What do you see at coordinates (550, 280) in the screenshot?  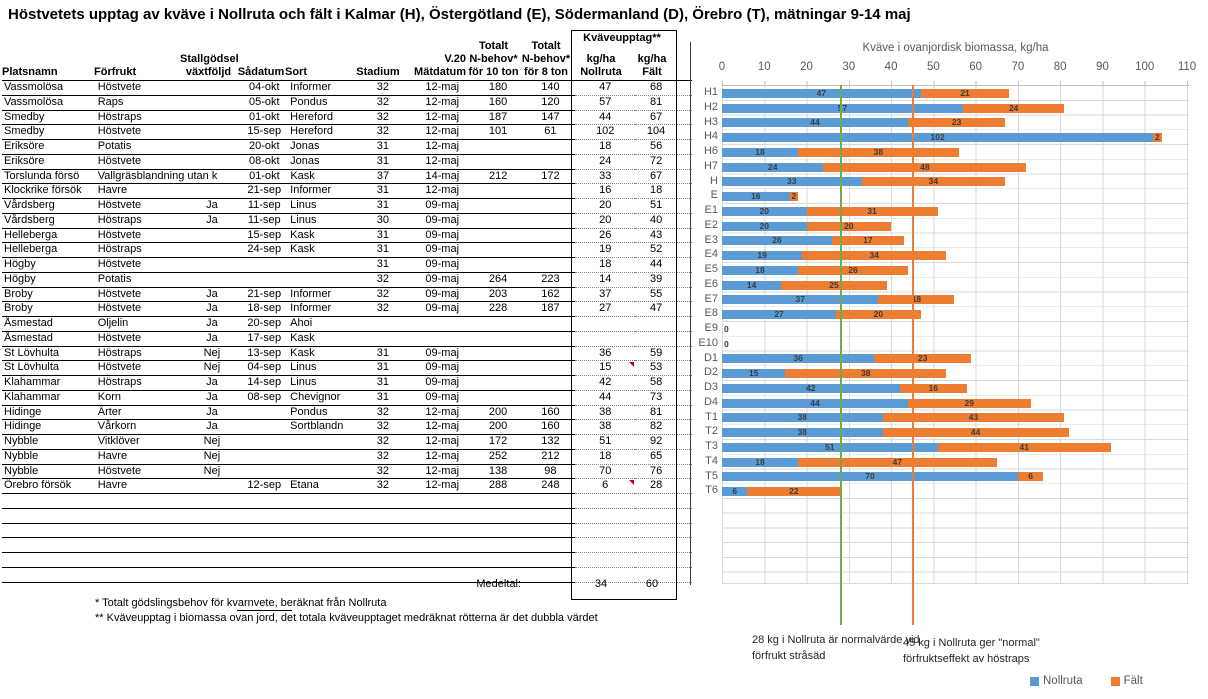 I see `cell-nbehov8: 223` at bounding box center [550, 280].